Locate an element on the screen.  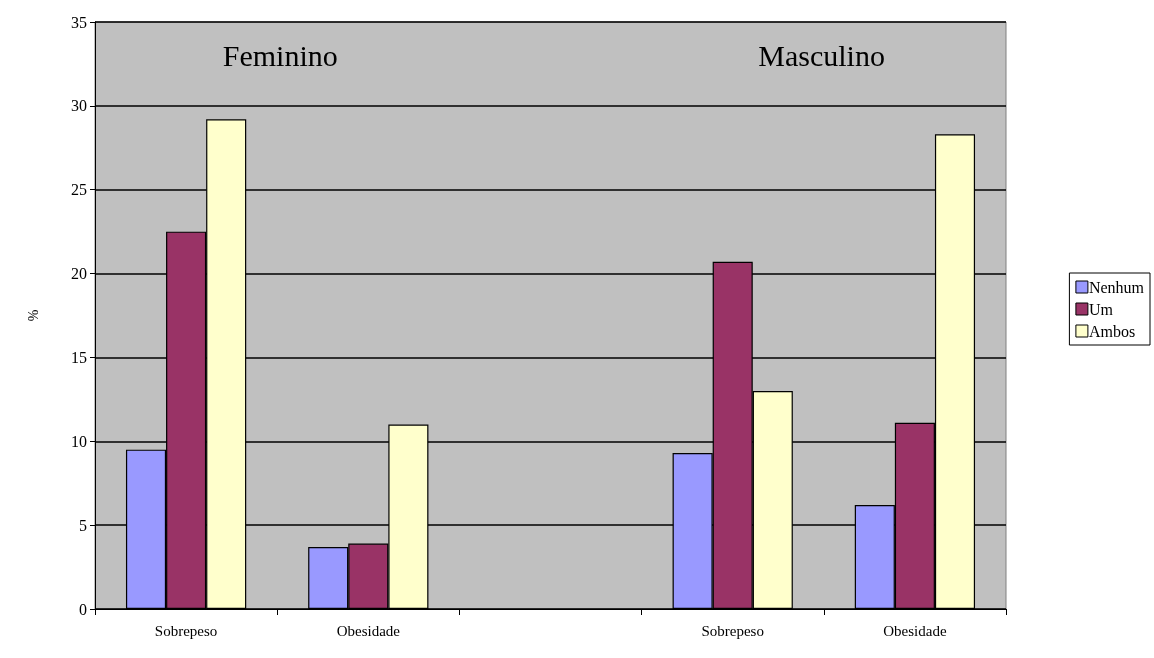
legend-label: Nenhum is located at coordinates (1116, 287).